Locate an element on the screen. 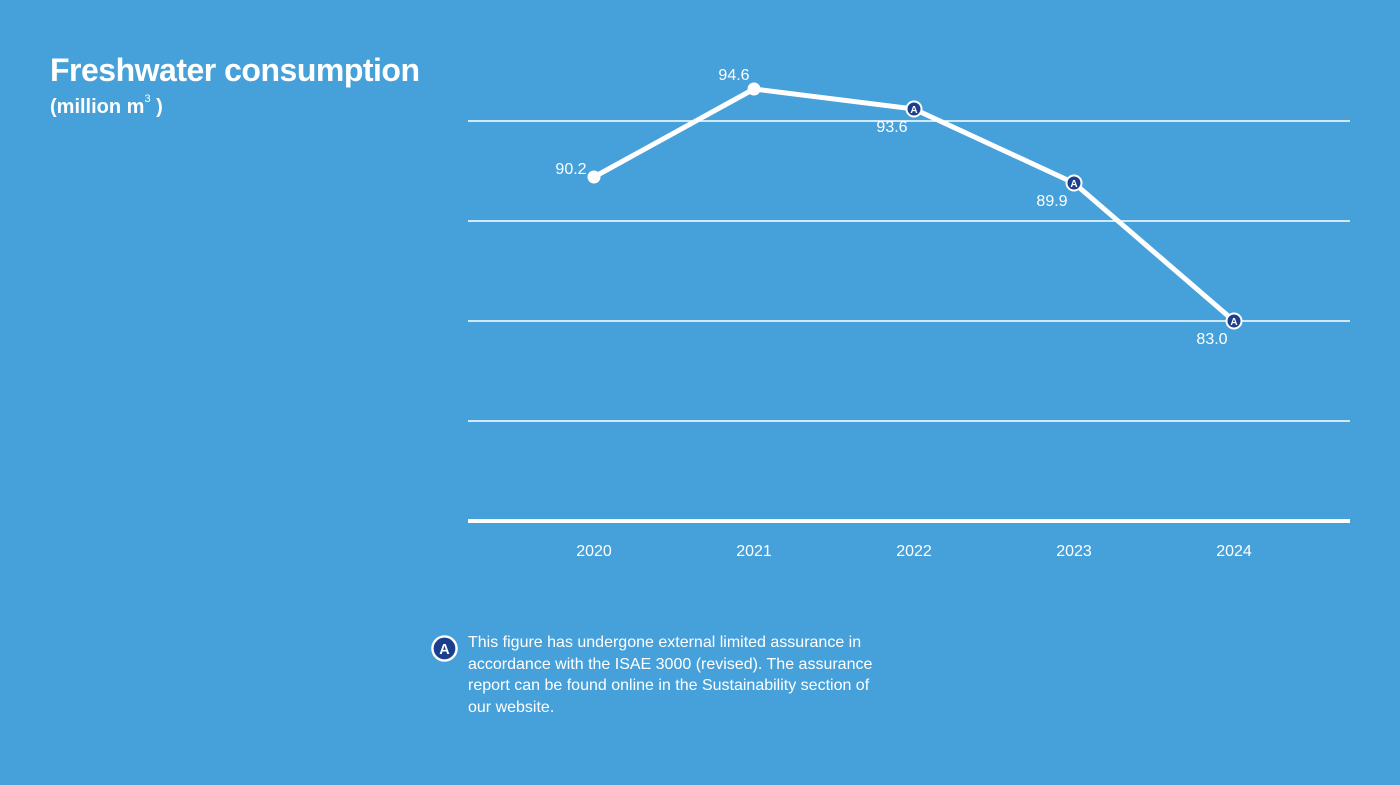  chart-unit: (million m3 ) is located at coordinates (106, 106).